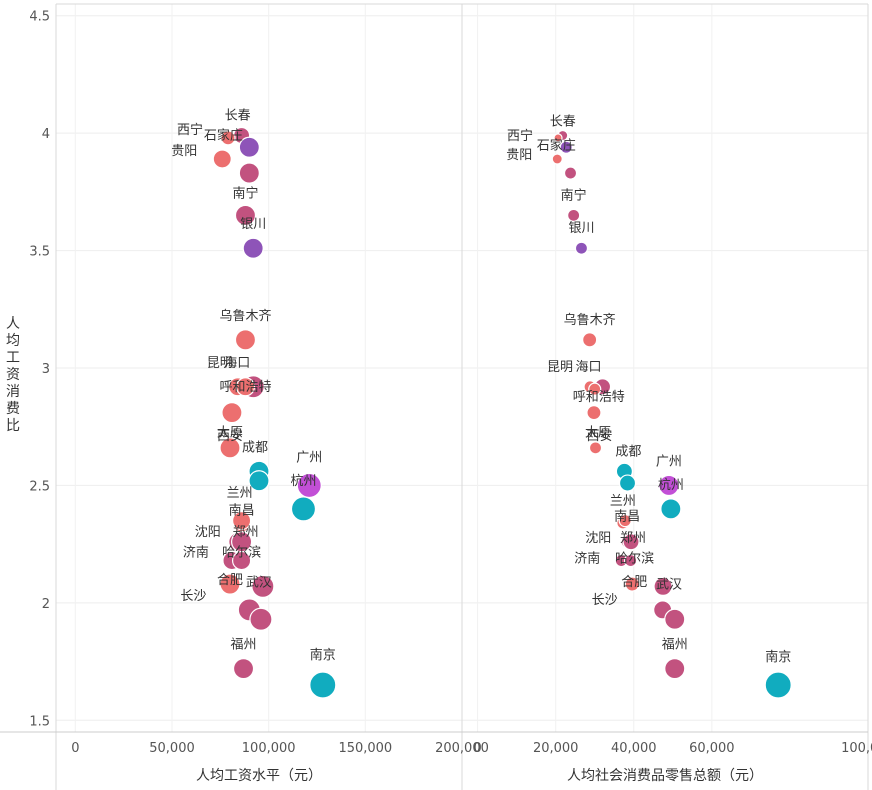  What do you see at coordinates (365, 748) in the screenshot?
I see `x-tick-label: 150,000` at bounding box center [365, 748].